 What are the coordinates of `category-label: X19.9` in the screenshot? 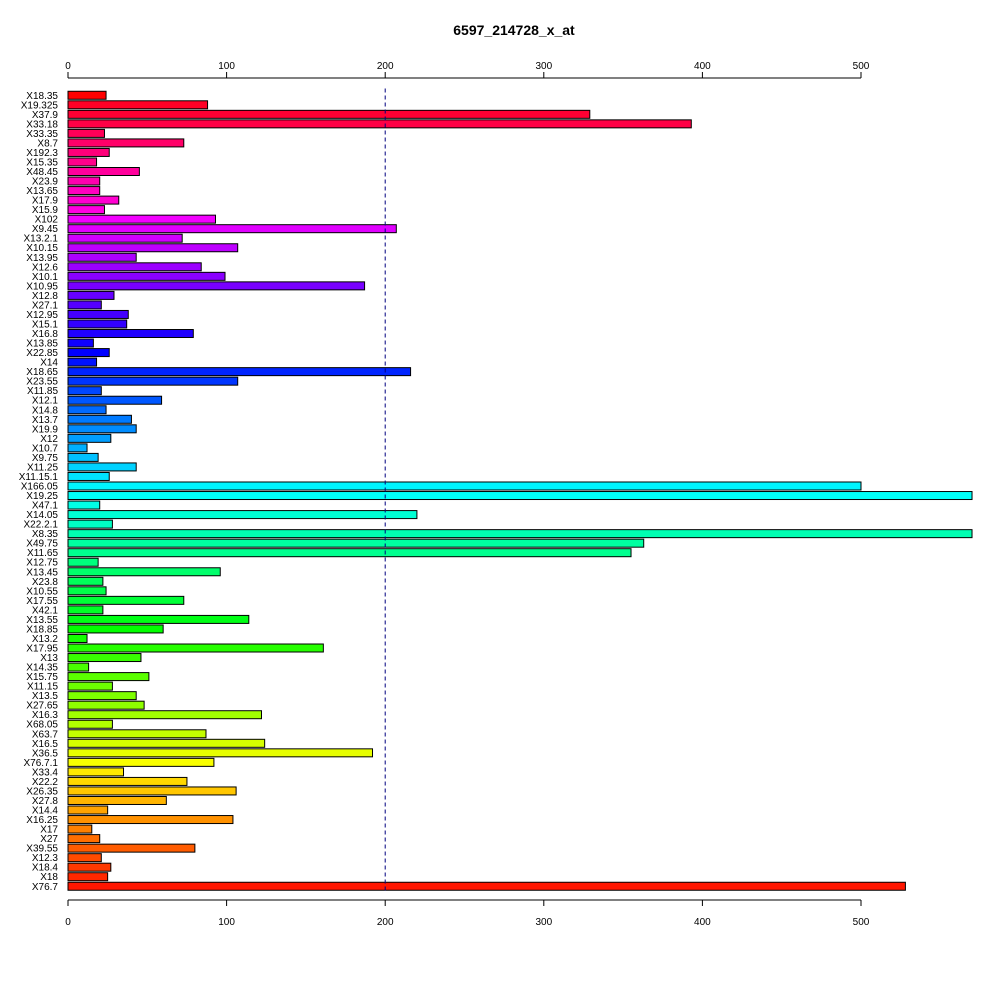 It's located at (45, 429).